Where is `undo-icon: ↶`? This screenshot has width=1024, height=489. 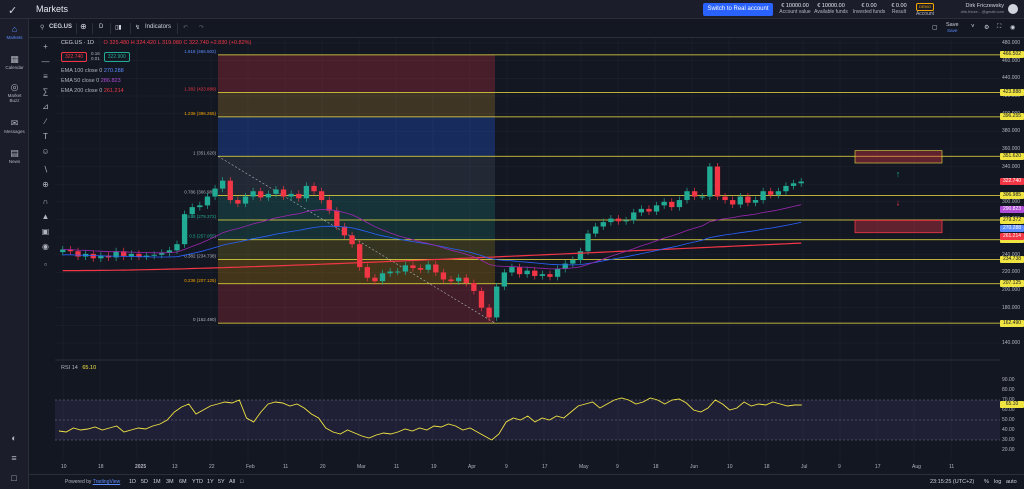 undo-icon: ↶ is located at coordinates (186, 28).